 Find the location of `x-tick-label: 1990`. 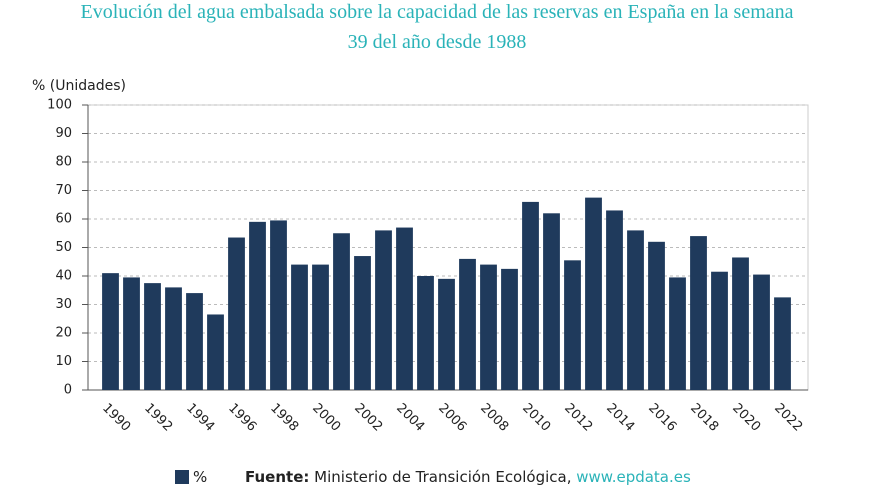

x-tick-label: 1990 is located at coordinates (116, 418).